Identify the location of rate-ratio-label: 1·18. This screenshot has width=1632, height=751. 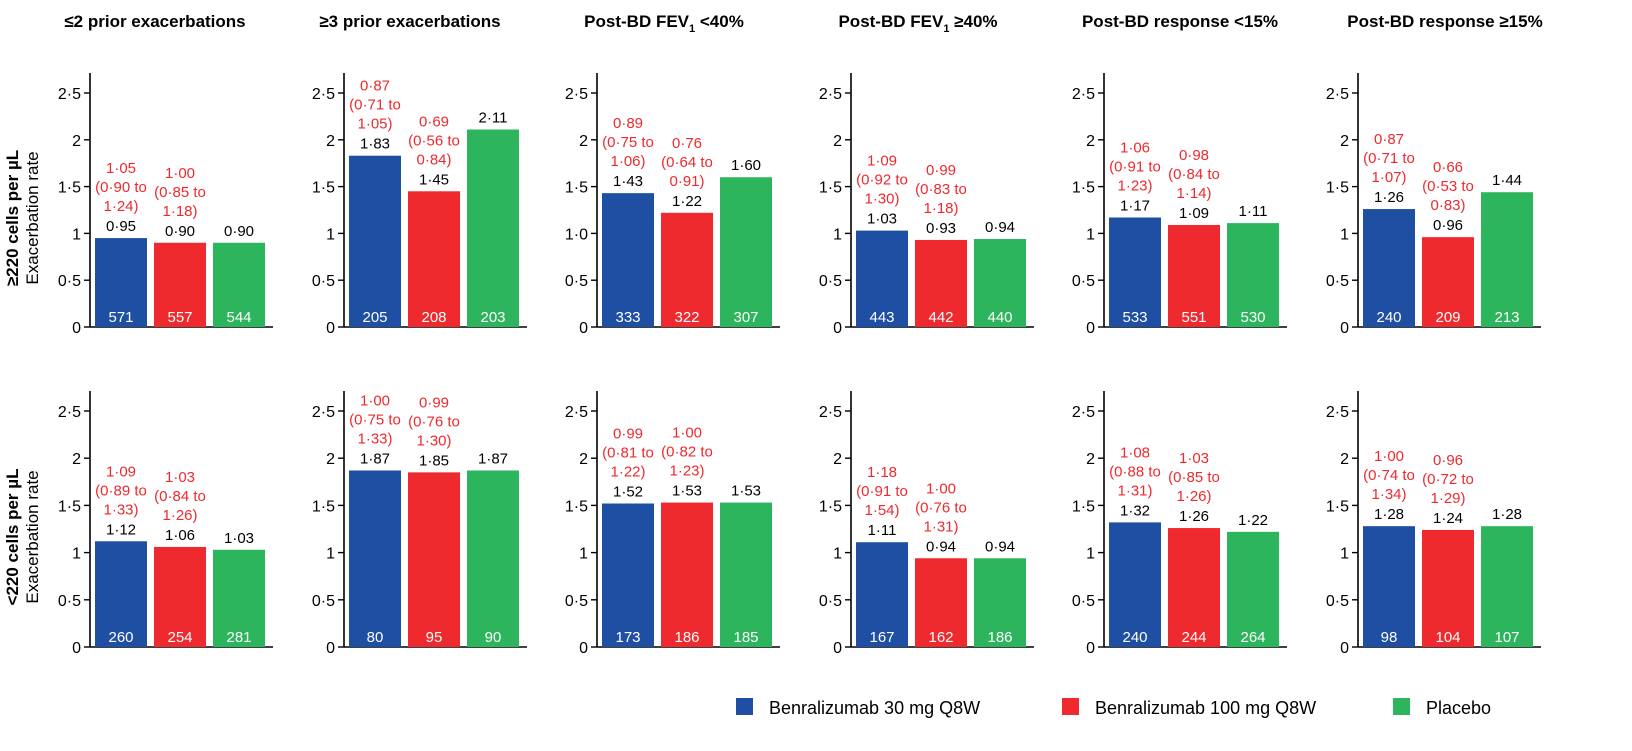
(882, 472).